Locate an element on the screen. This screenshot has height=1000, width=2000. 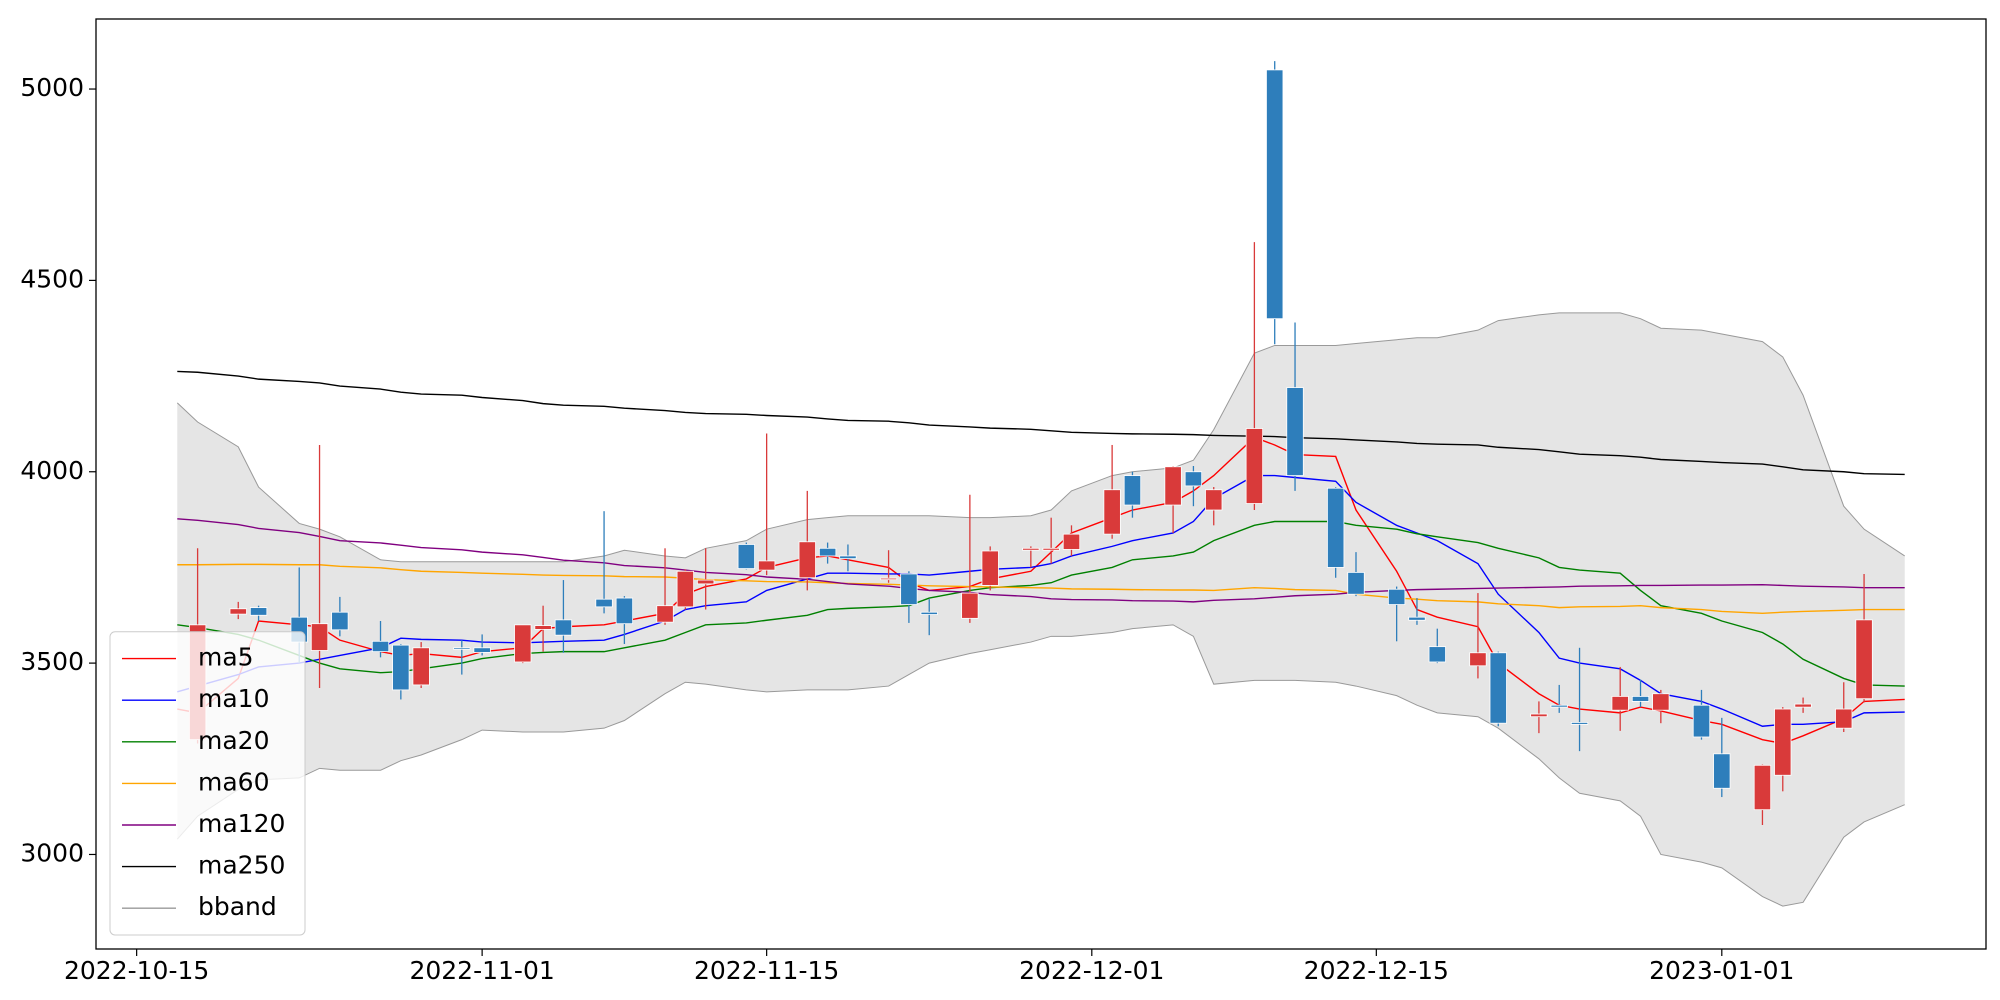
legend: ma5 ma10 ma20 ma60 ma120 ma250 bband is located at coordinates (207, 783).